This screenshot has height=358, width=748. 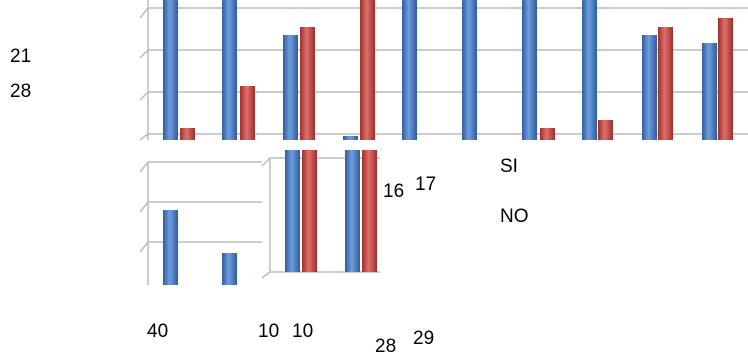 I want to click on chart-fragment-left, so click(x=200, y=223).